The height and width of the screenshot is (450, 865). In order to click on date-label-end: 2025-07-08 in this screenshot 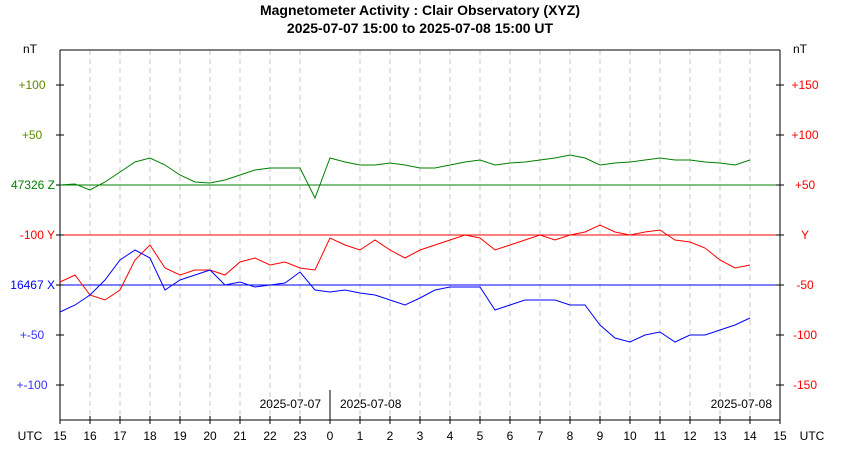, I will do `click(742, 404)`.